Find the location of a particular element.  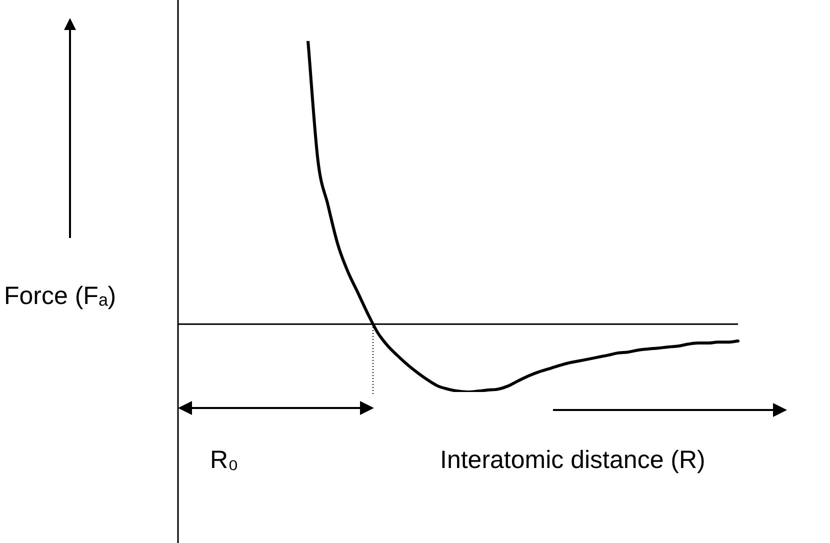

y-axis-title: Force (Fₐ) is located at coordinates (60, 296).